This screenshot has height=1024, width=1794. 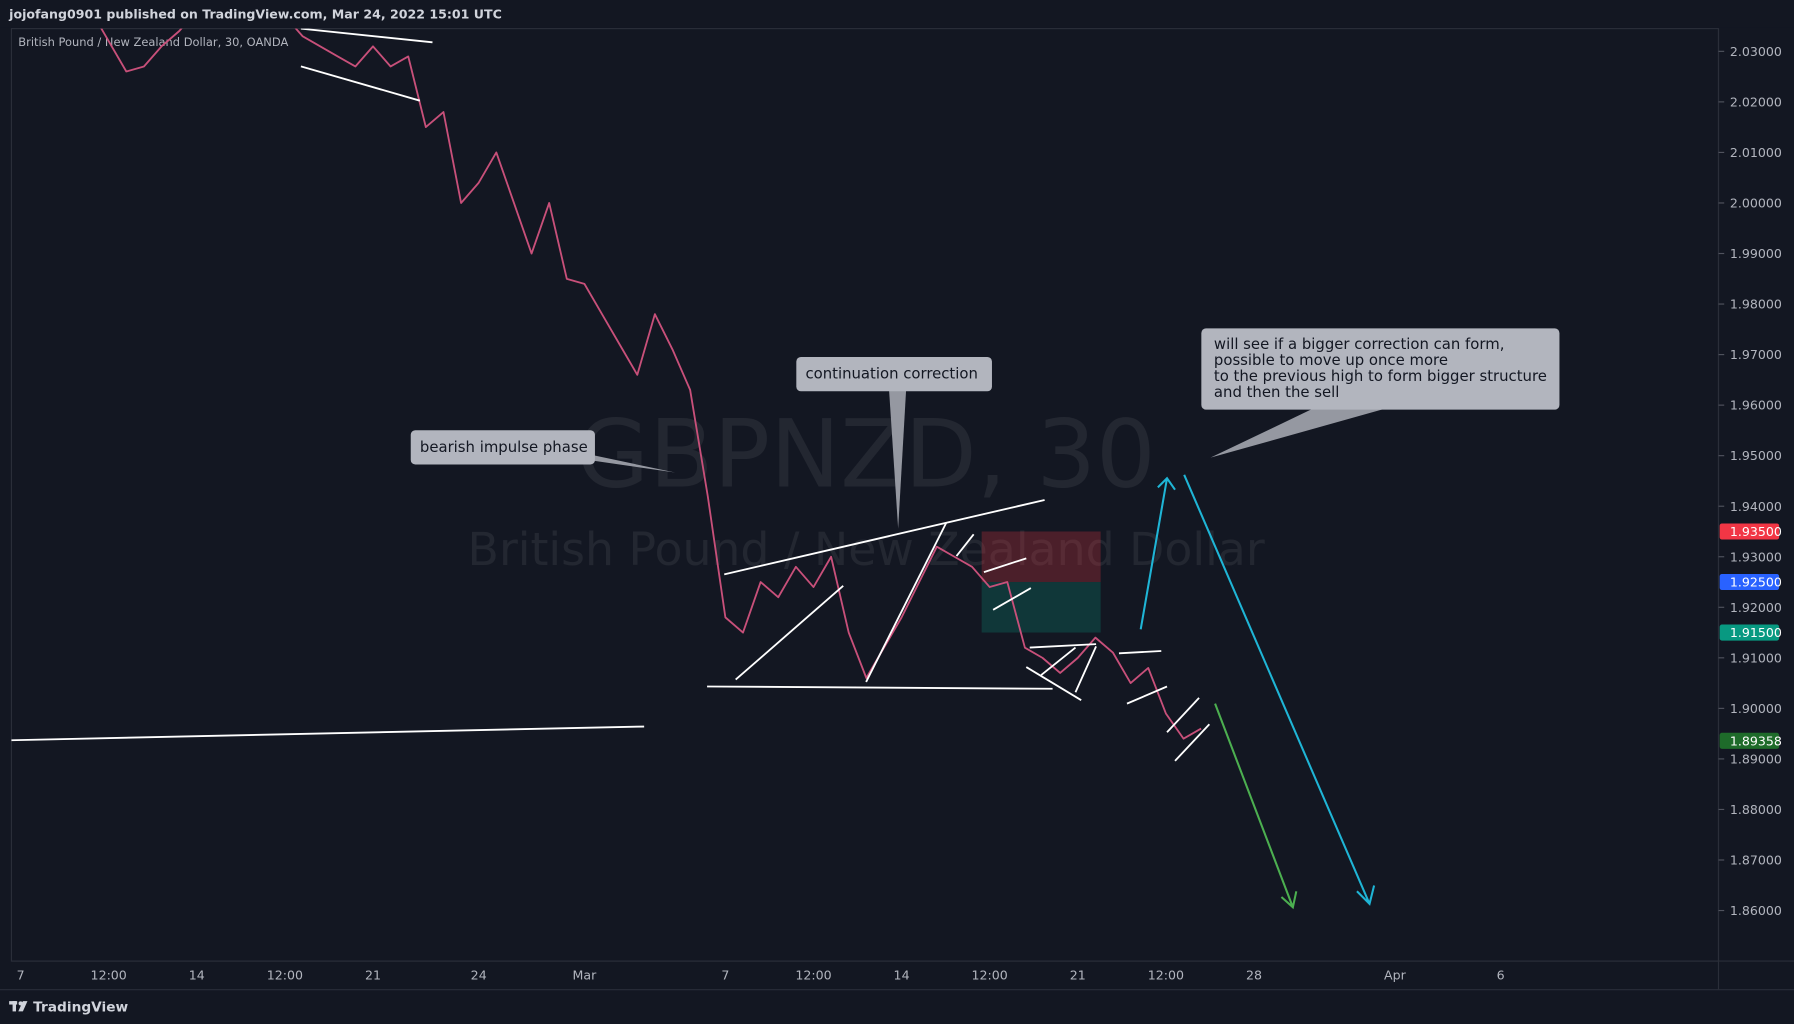 What do you see at coordinates (1756, 582) in the screenshot?
I see `price-tag-label: 1.92500` at bounding box center [1756, 582].